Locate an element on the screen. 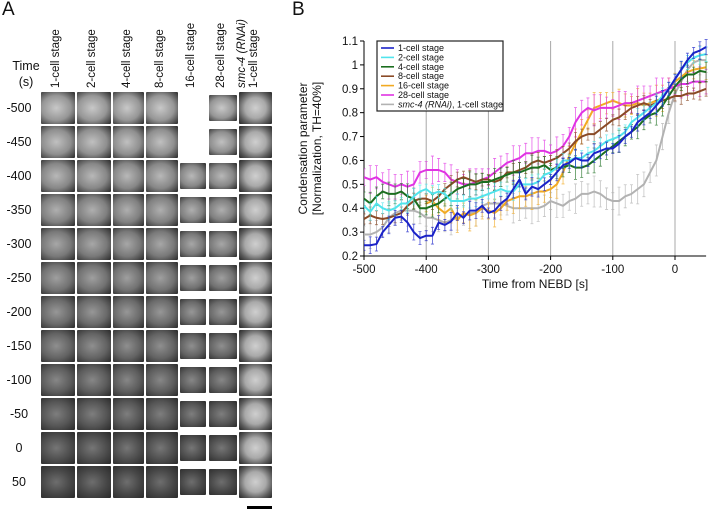 This screenshot has height=512, width=708. legend-label: 1-cell stage is located at coordinates (421, 48).